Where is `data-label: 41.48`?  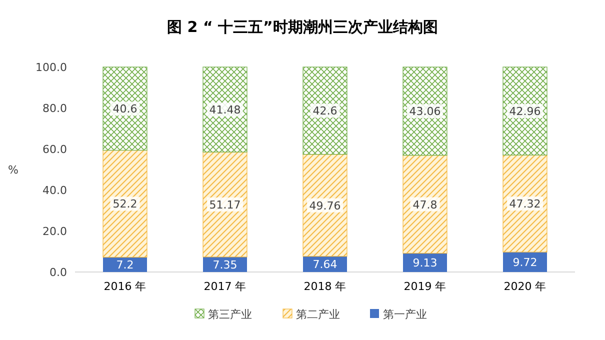
data-label: 41.48 is located at coordinates (225, 110).